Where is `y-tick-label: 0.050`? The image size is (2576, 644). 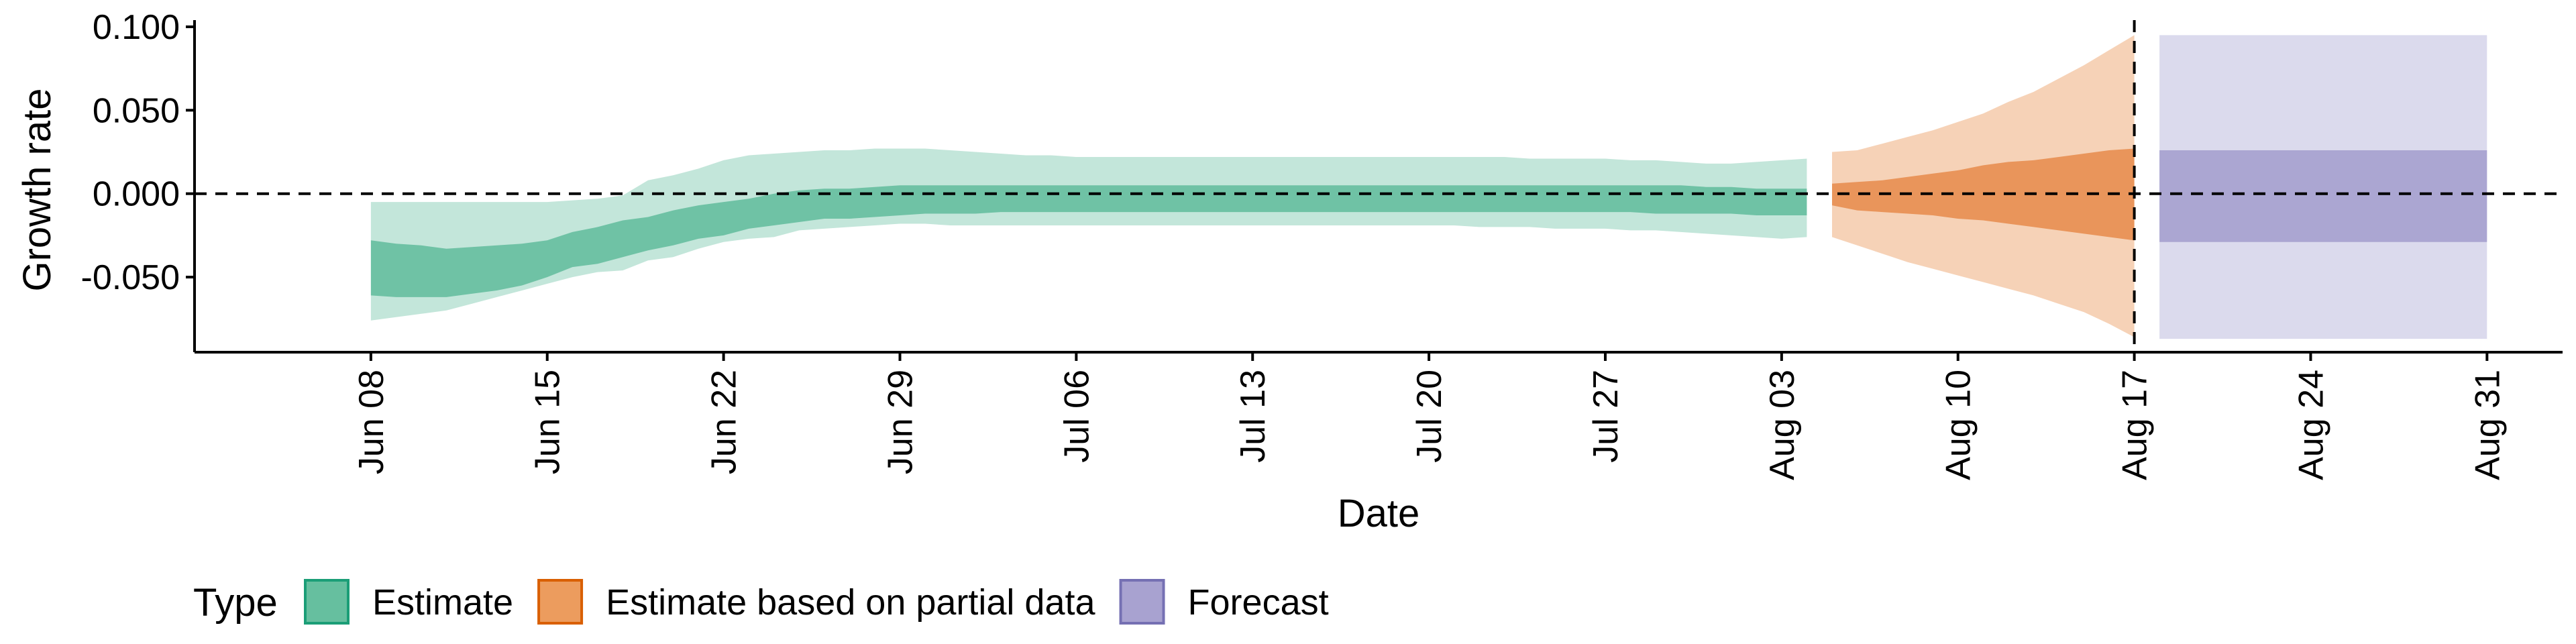 y-tick-label: 0.050 is located at coordinates (136, 110).